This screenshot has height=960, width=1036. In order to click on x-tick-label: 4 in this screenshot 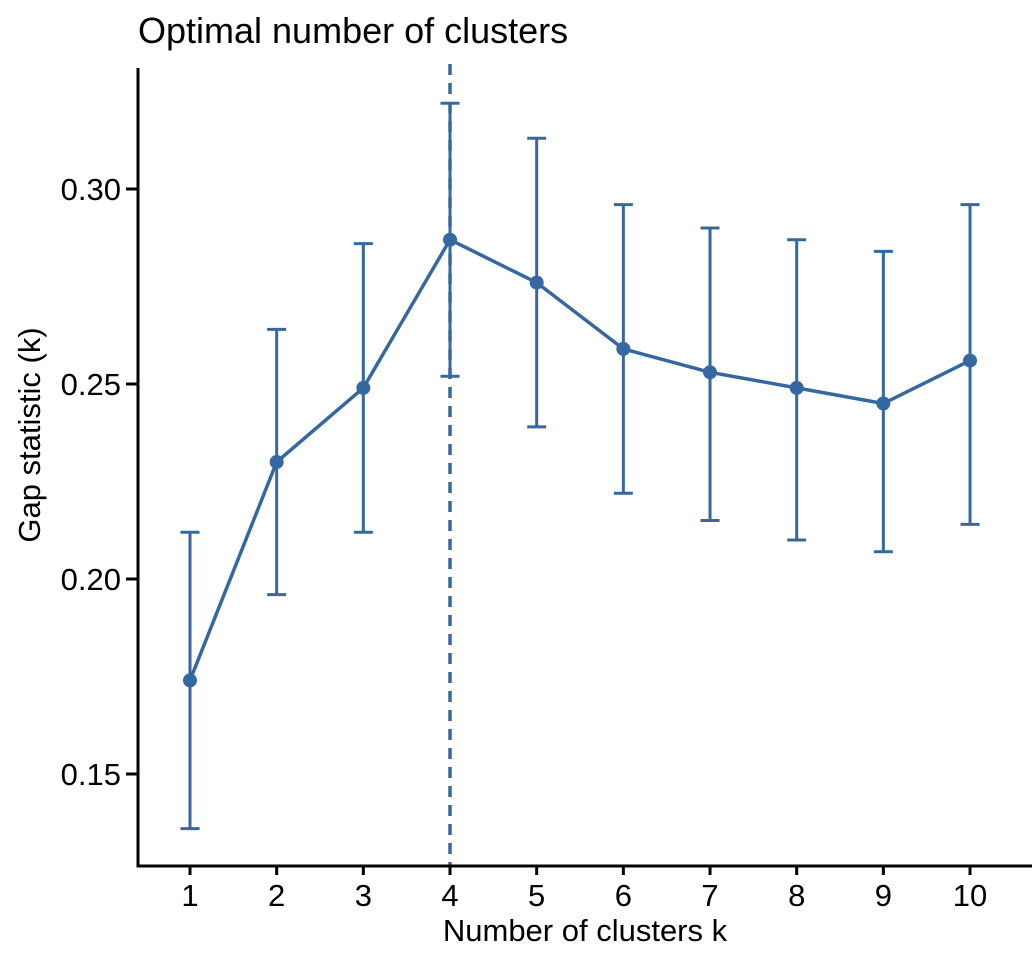, I will do `click(449, 895)`.